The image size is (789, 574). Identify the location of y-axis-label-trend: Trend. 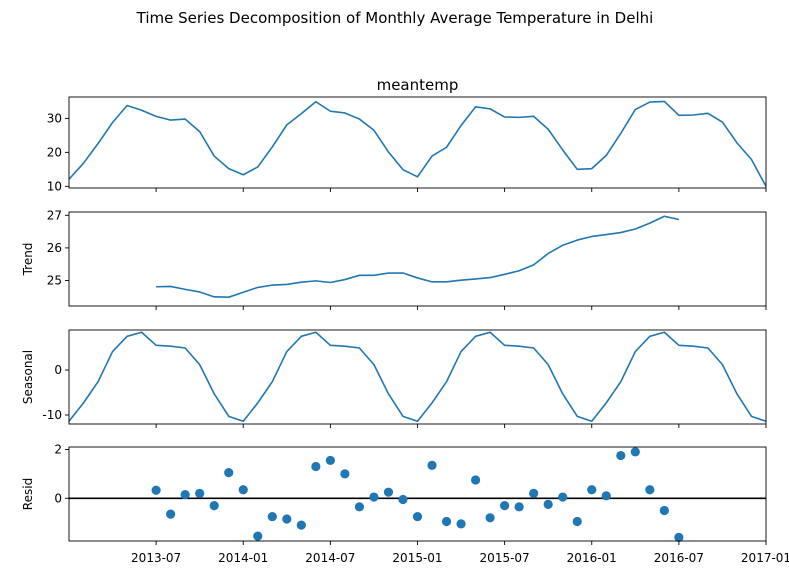
(28, 260).